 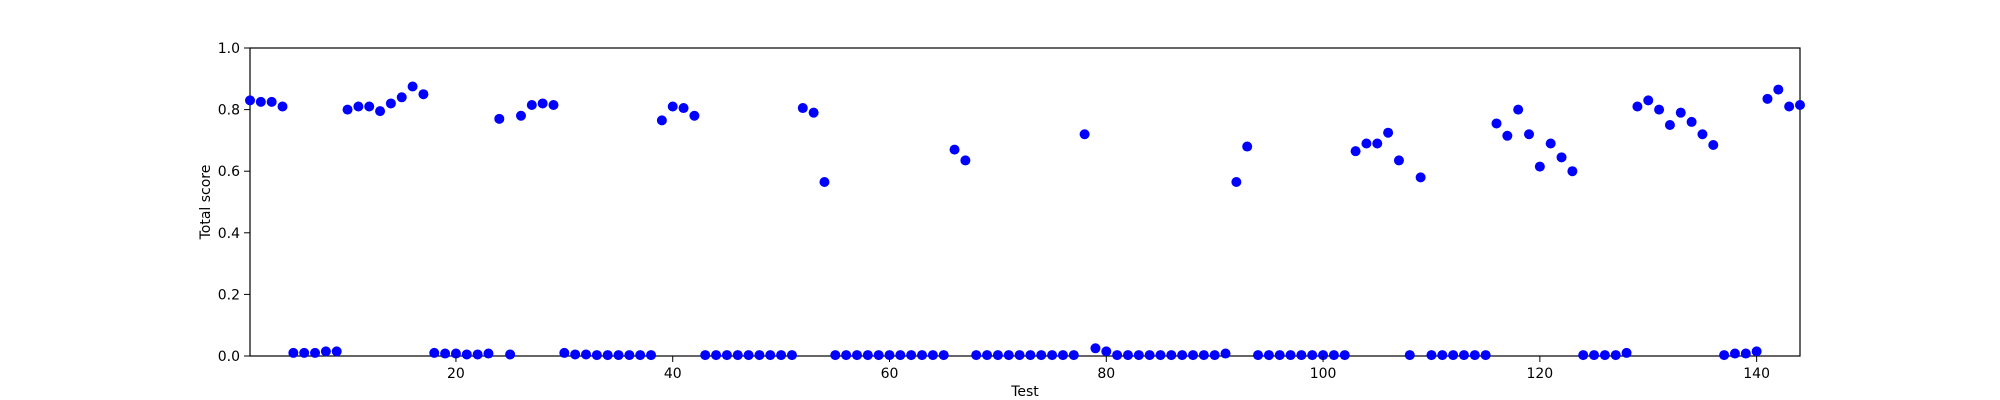 I want to click on x-tick-label: 20, so click(x=456, y=374).